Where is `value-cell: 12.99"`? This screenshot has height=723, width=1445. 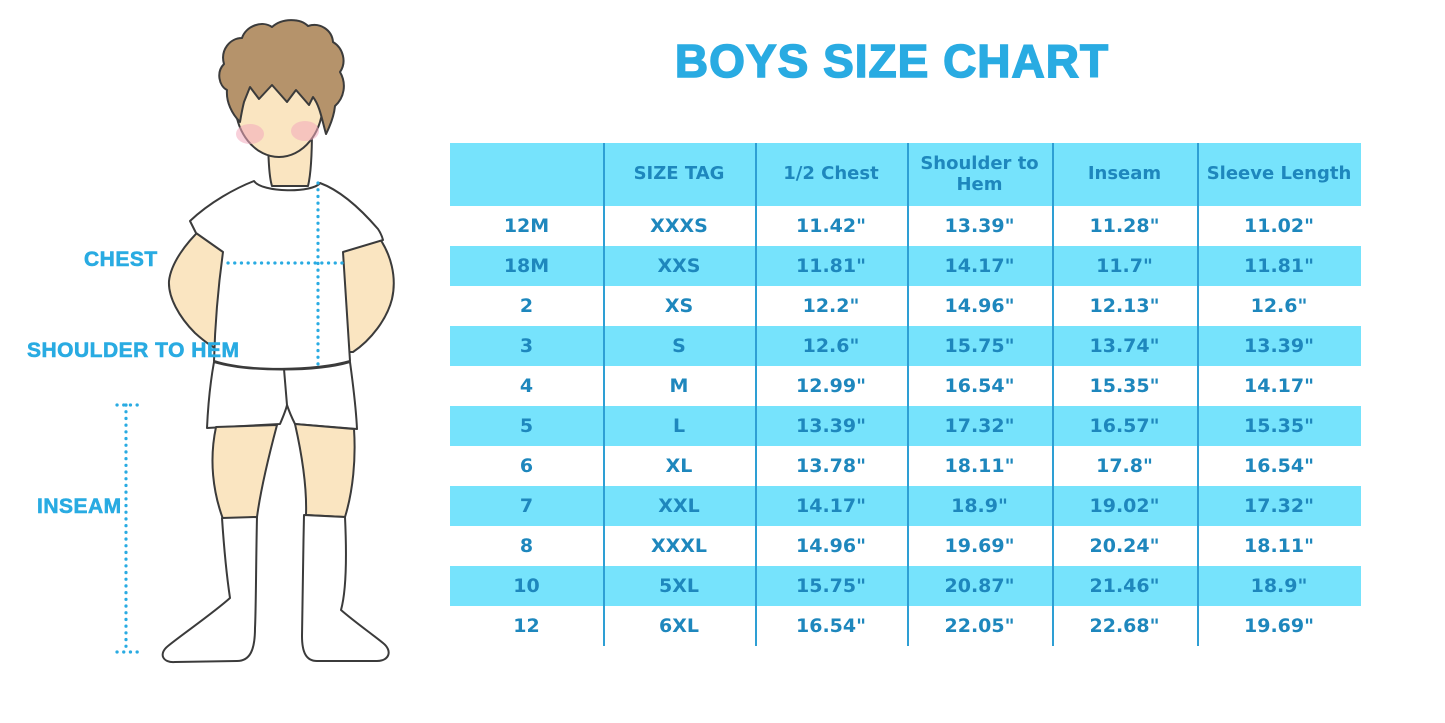
value-cell: 12.99" is located at coordinates (831, 386).